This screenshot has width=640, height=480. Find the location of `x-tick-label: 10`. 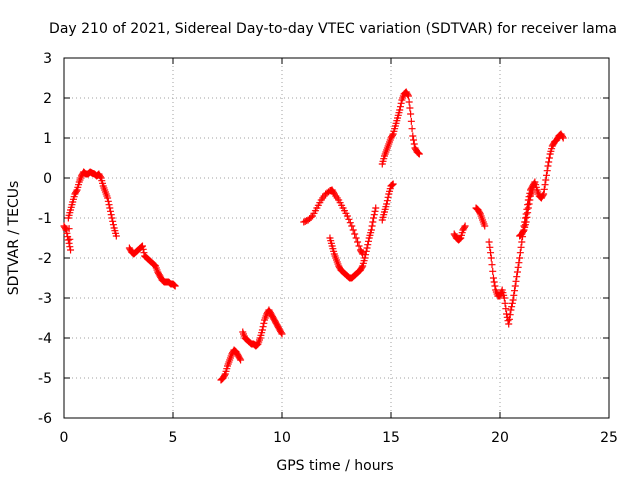

x-tick-label: 10 is located at coordinates (282, 438).